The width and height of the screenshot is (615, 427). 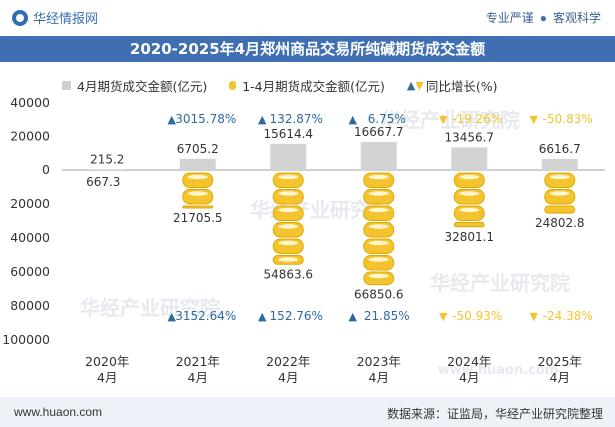 What do you see at coordinates (307, 49) in the screenshot?
I see `chart-title: 2020-2025年4月郑州商品交易所纯碱期货成交金额` at bounding box center [307, 49].